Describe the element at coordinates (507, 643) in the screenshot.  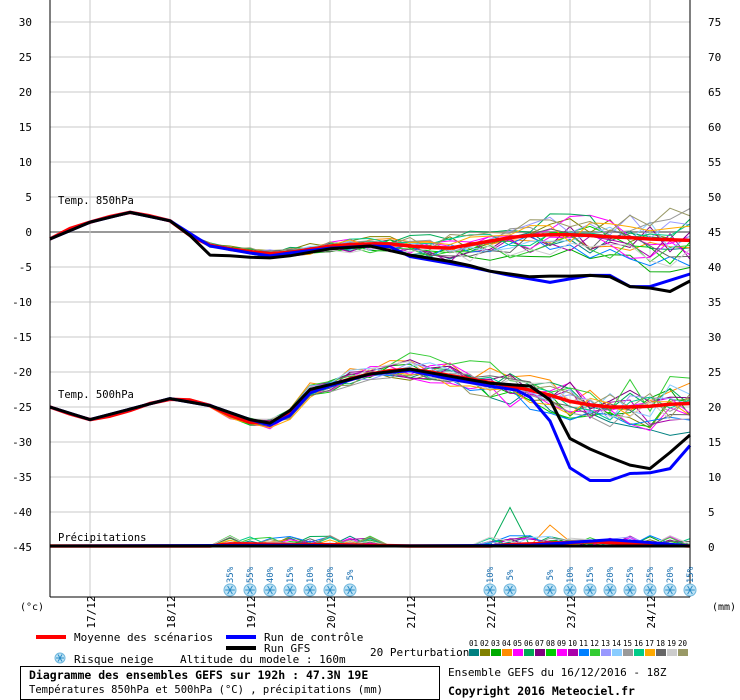
I see `perturbation-id-label: 04` at that location.